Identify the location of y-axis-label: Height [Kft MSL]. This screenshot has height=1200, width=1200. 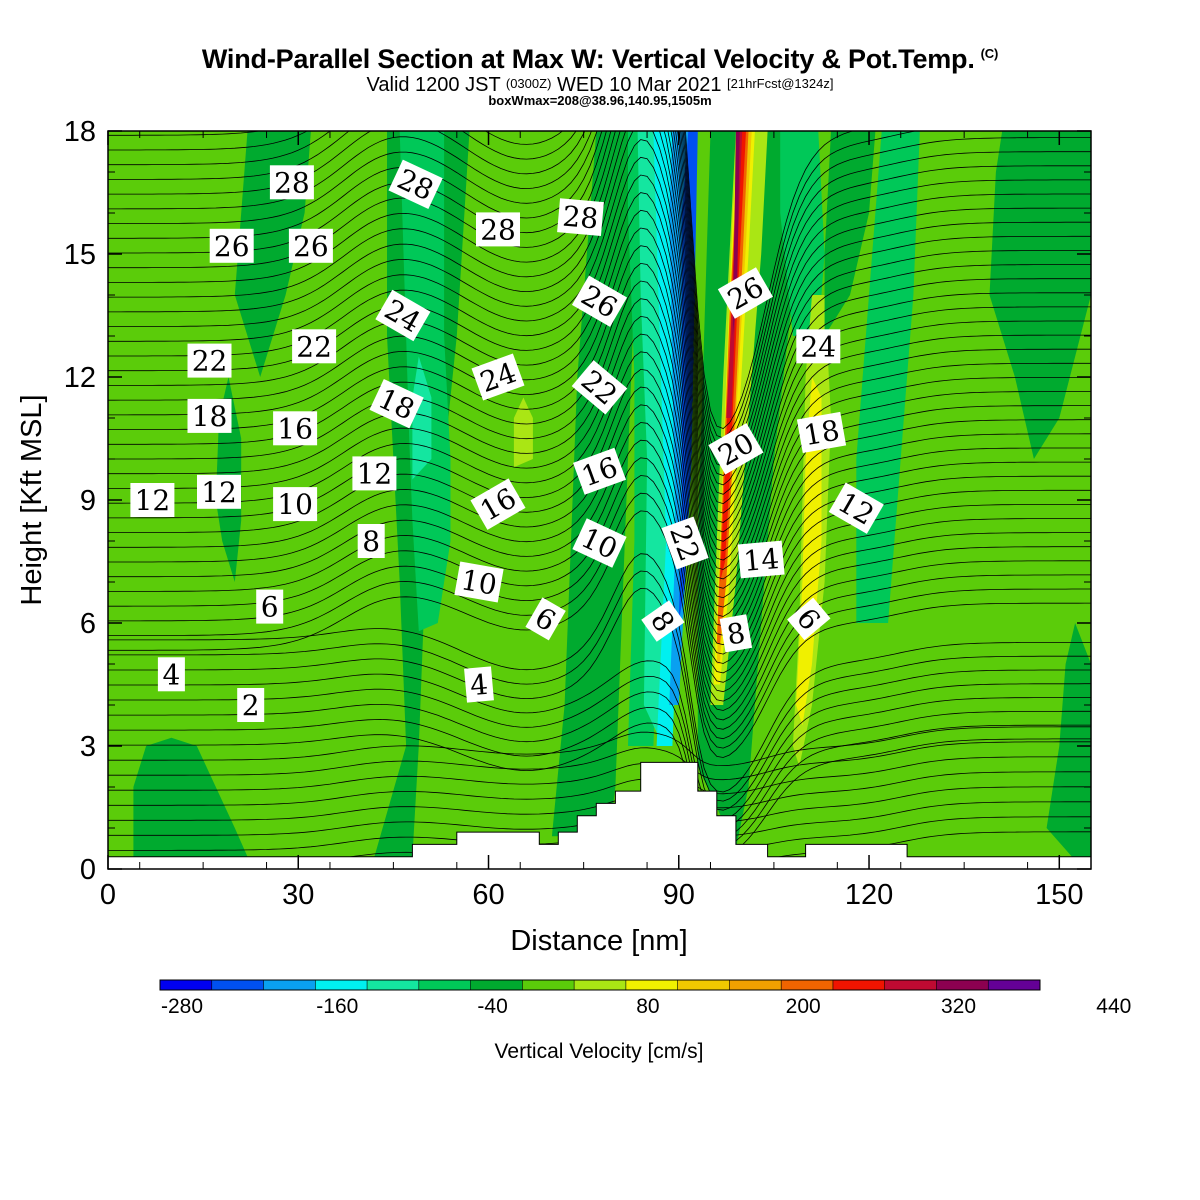
(32, 499).